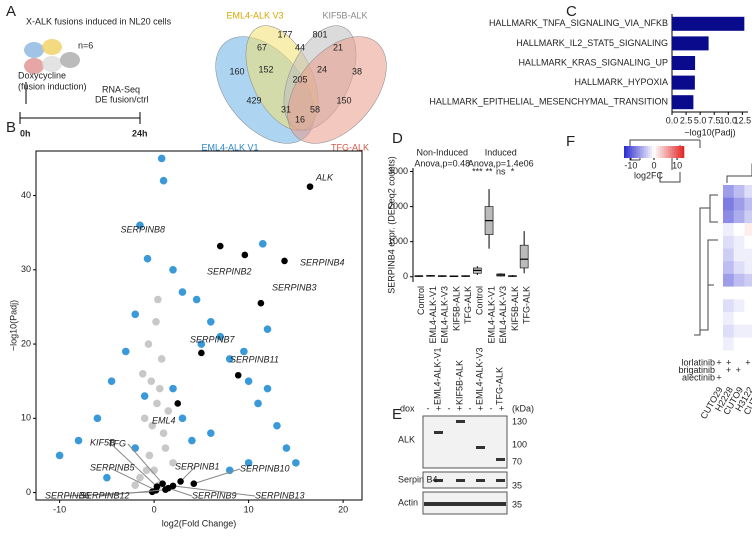 This screenshot has height=541, width=752. I want to click on bar, so click(708, 23).